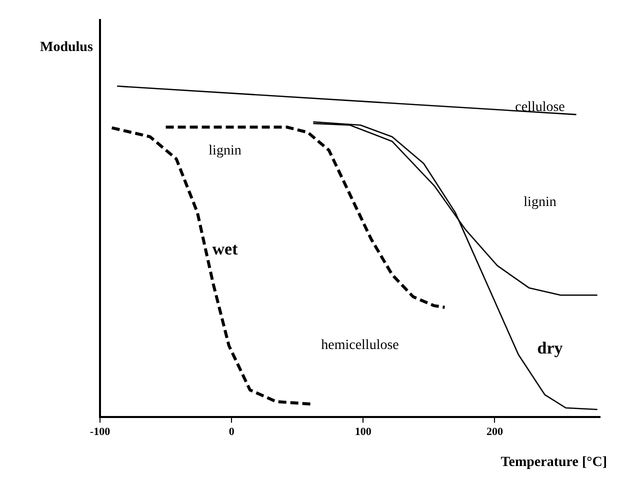  What do you see at coordinates (540, 107) in the screenshot?
I see `annotation: cellulose` at bounding box center [540, 107].